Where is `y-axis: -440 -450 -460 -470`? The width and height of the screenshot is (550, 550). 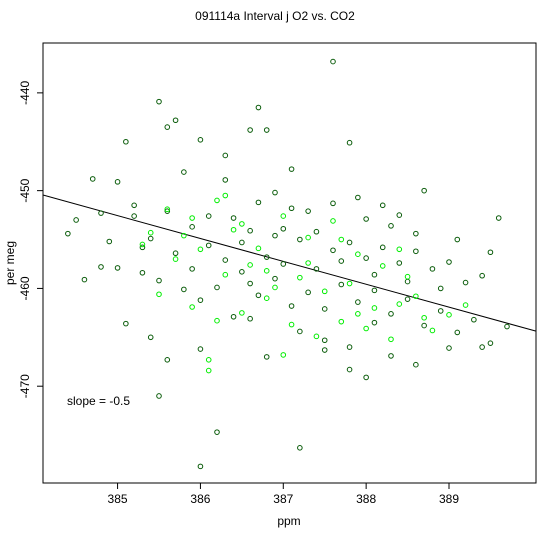
y-axis: -440 -450 -460 -470 is located at coordinates (30, 239).